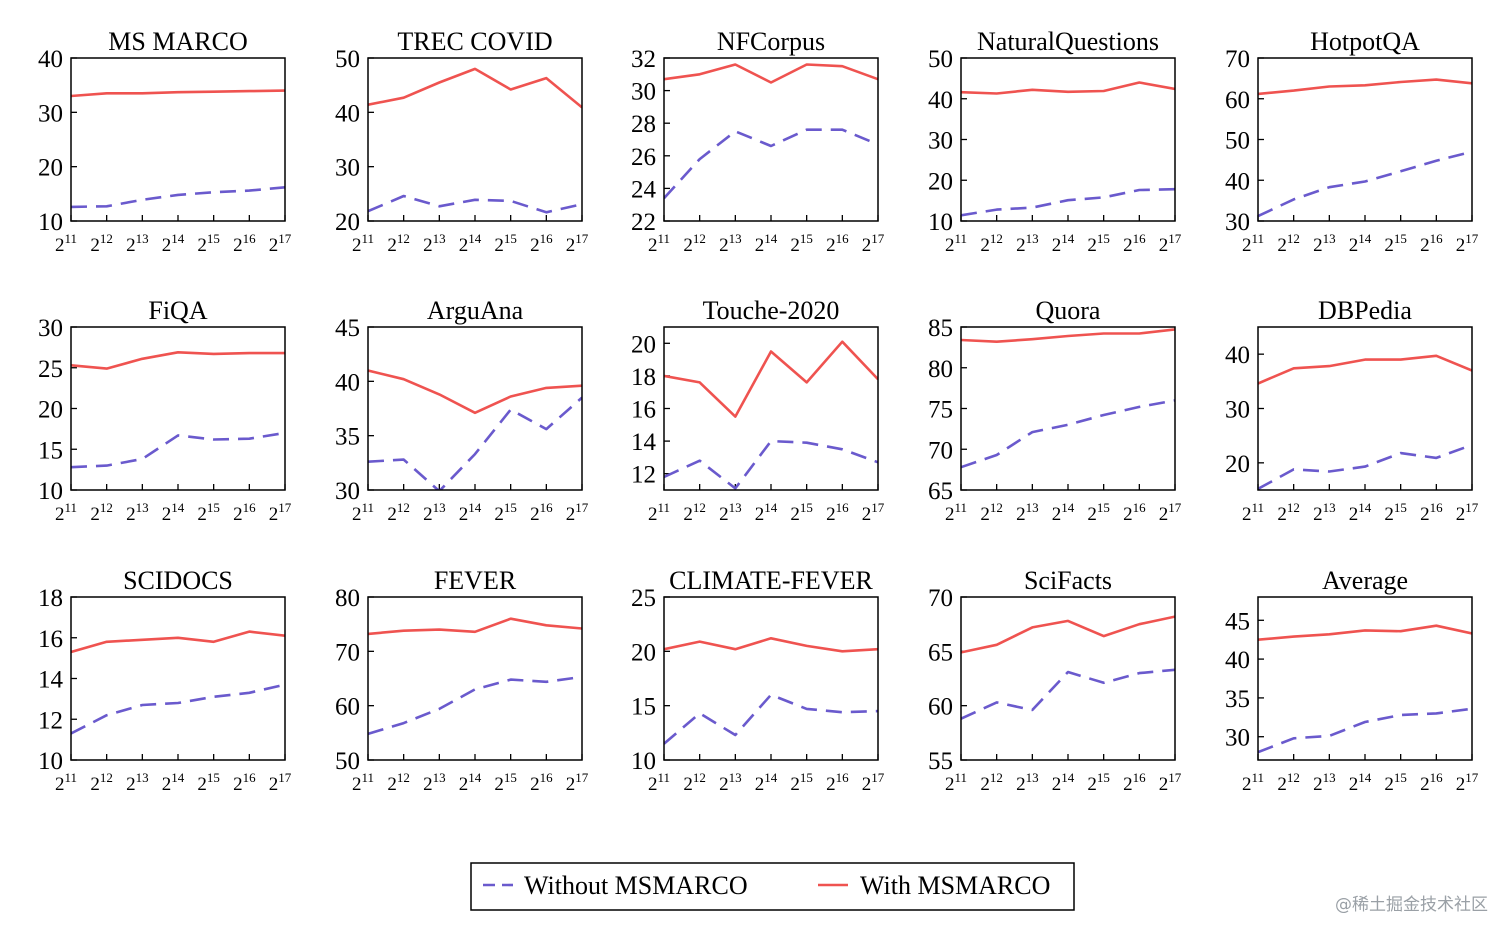  What do you see at coordinates (643, 59) in the screenshot?
I see `y-tick-label: 32` at bounding box center [643, 59].